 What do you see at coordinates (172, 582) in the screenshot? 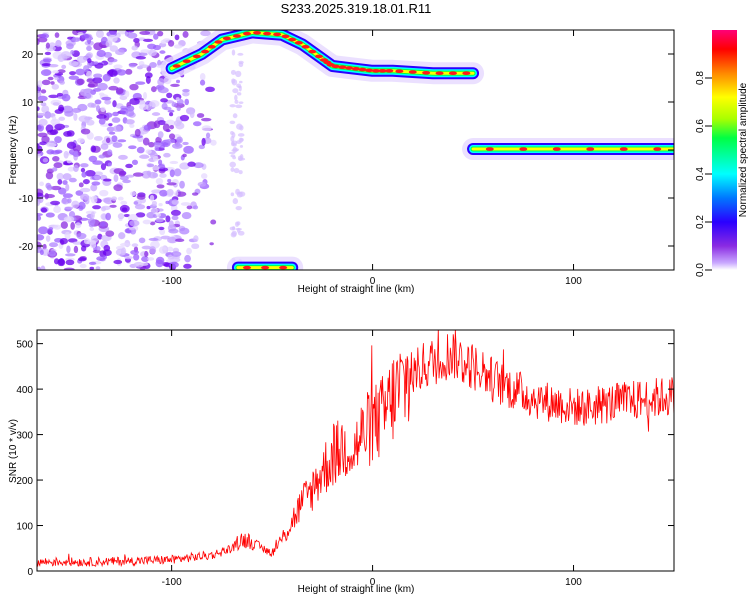
I see `x-tick-label: -100` at bounding box center [172, 582].